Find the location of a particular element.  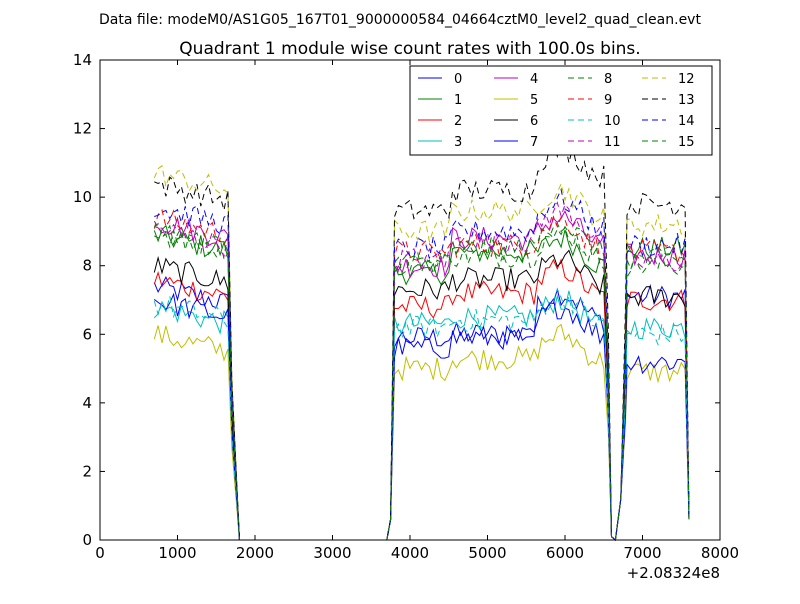

y-tick-label: 12 is located at coordinates (82, 129).